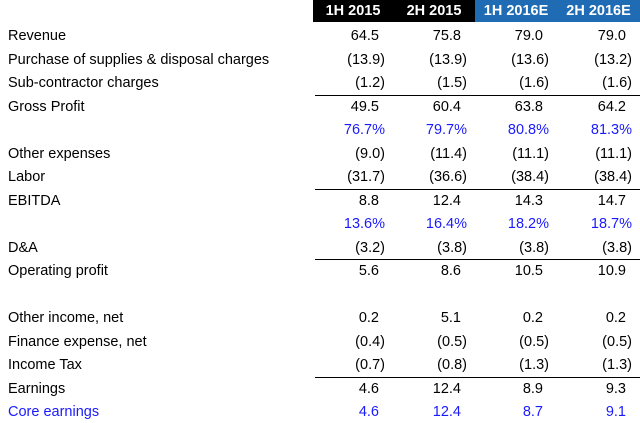 Image resolution: width=640 pixels, height=423 pixels. Describe the element at coordinates (37, 36) in the screenshot. I see `row-label: Revenue` at that location.